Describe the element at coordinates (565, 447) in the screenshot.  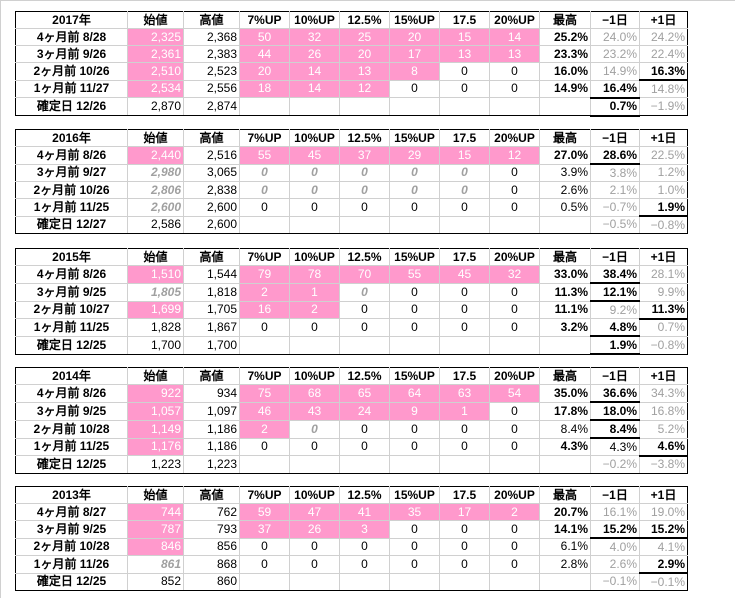
I see `max-percent-cell: 4.3%` at that location.